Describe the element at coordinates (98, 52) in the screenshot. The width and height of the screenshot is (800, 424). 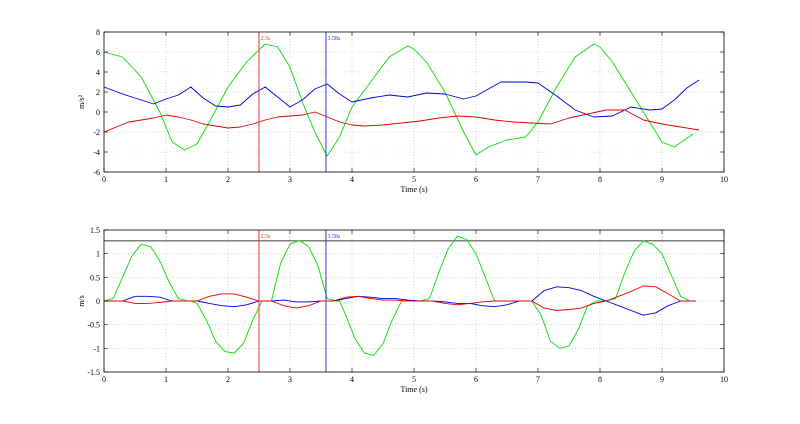
I see `y-tick-label: 6` at that location.